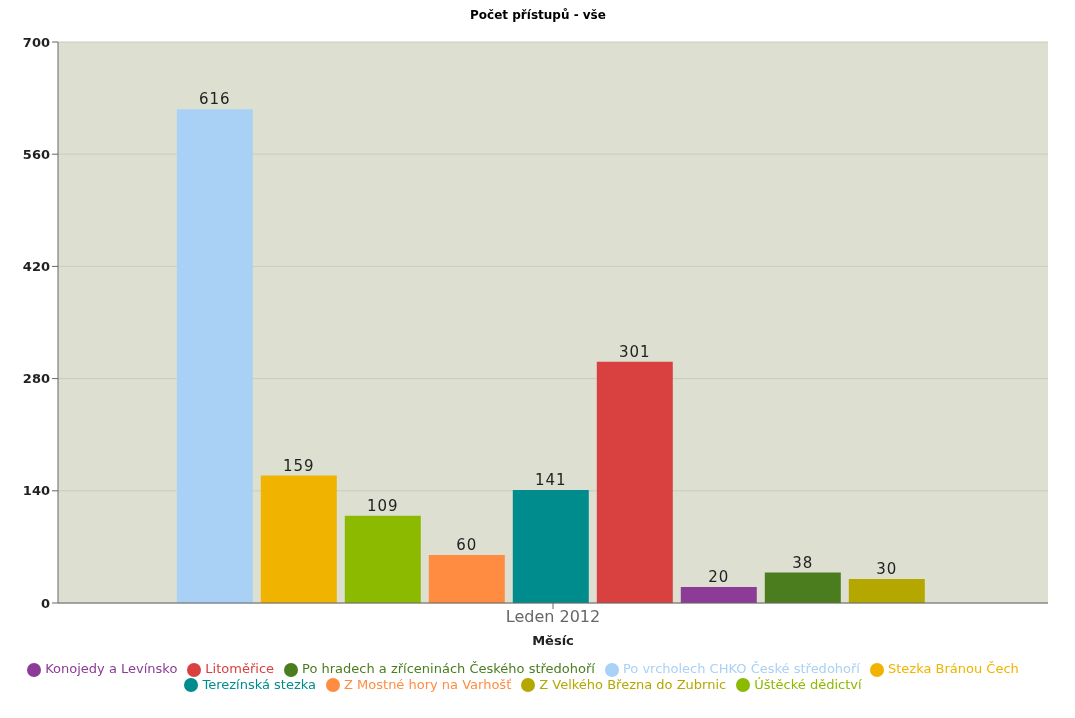 This screenshot has height=718, width=1075. I want to click on data-label: 30, so click(887, 568).